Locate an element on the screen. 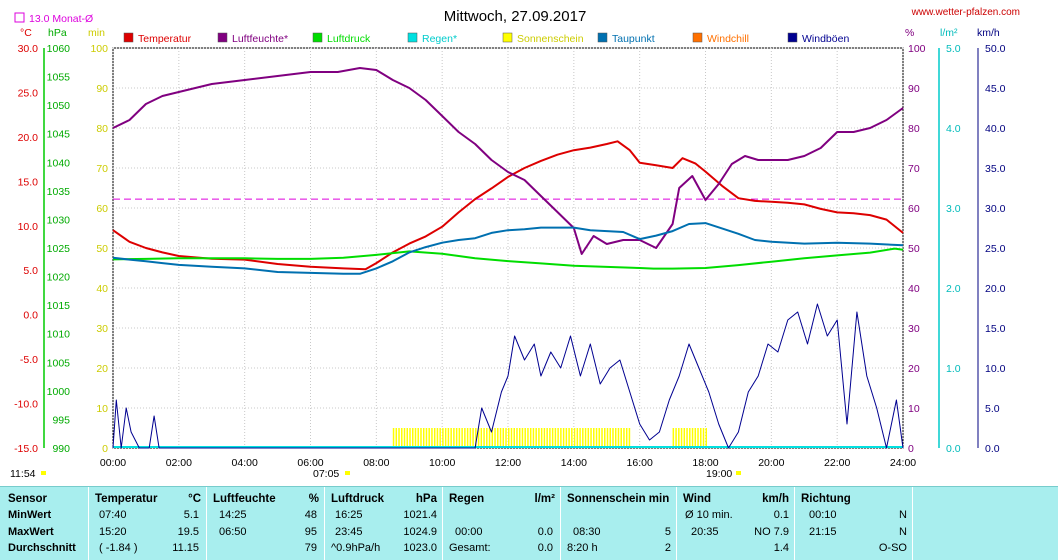  tick-pressure: 1020 is located at coordinates (59, 278).